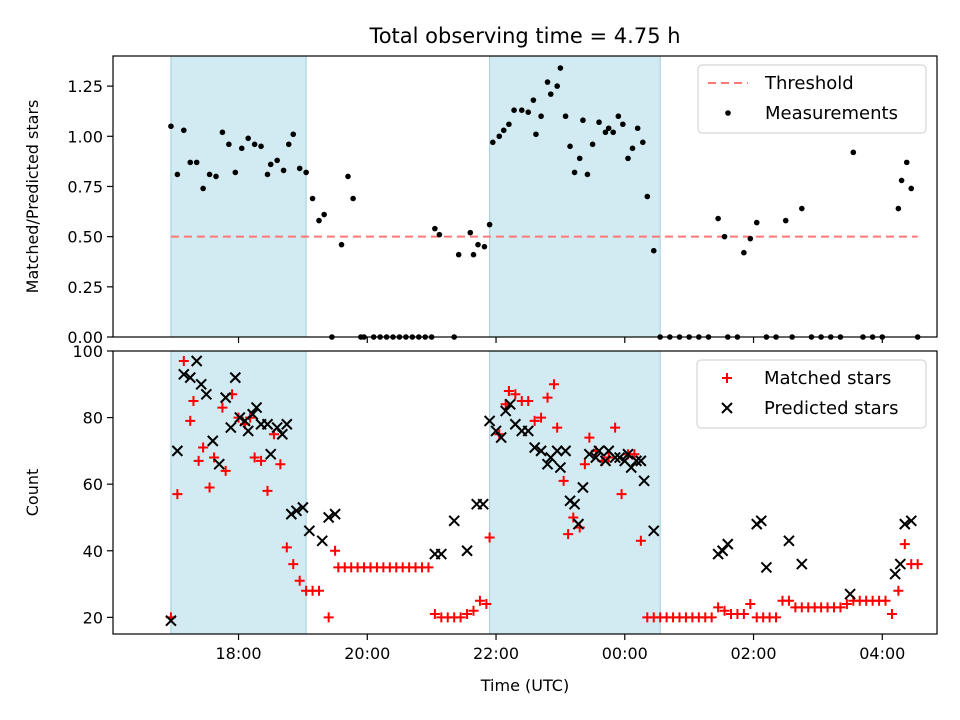  What do you see at coordinates (85, 186) in the screenshot?
I see `y-tick-label: 0.75` at bounding box center [85, 186].